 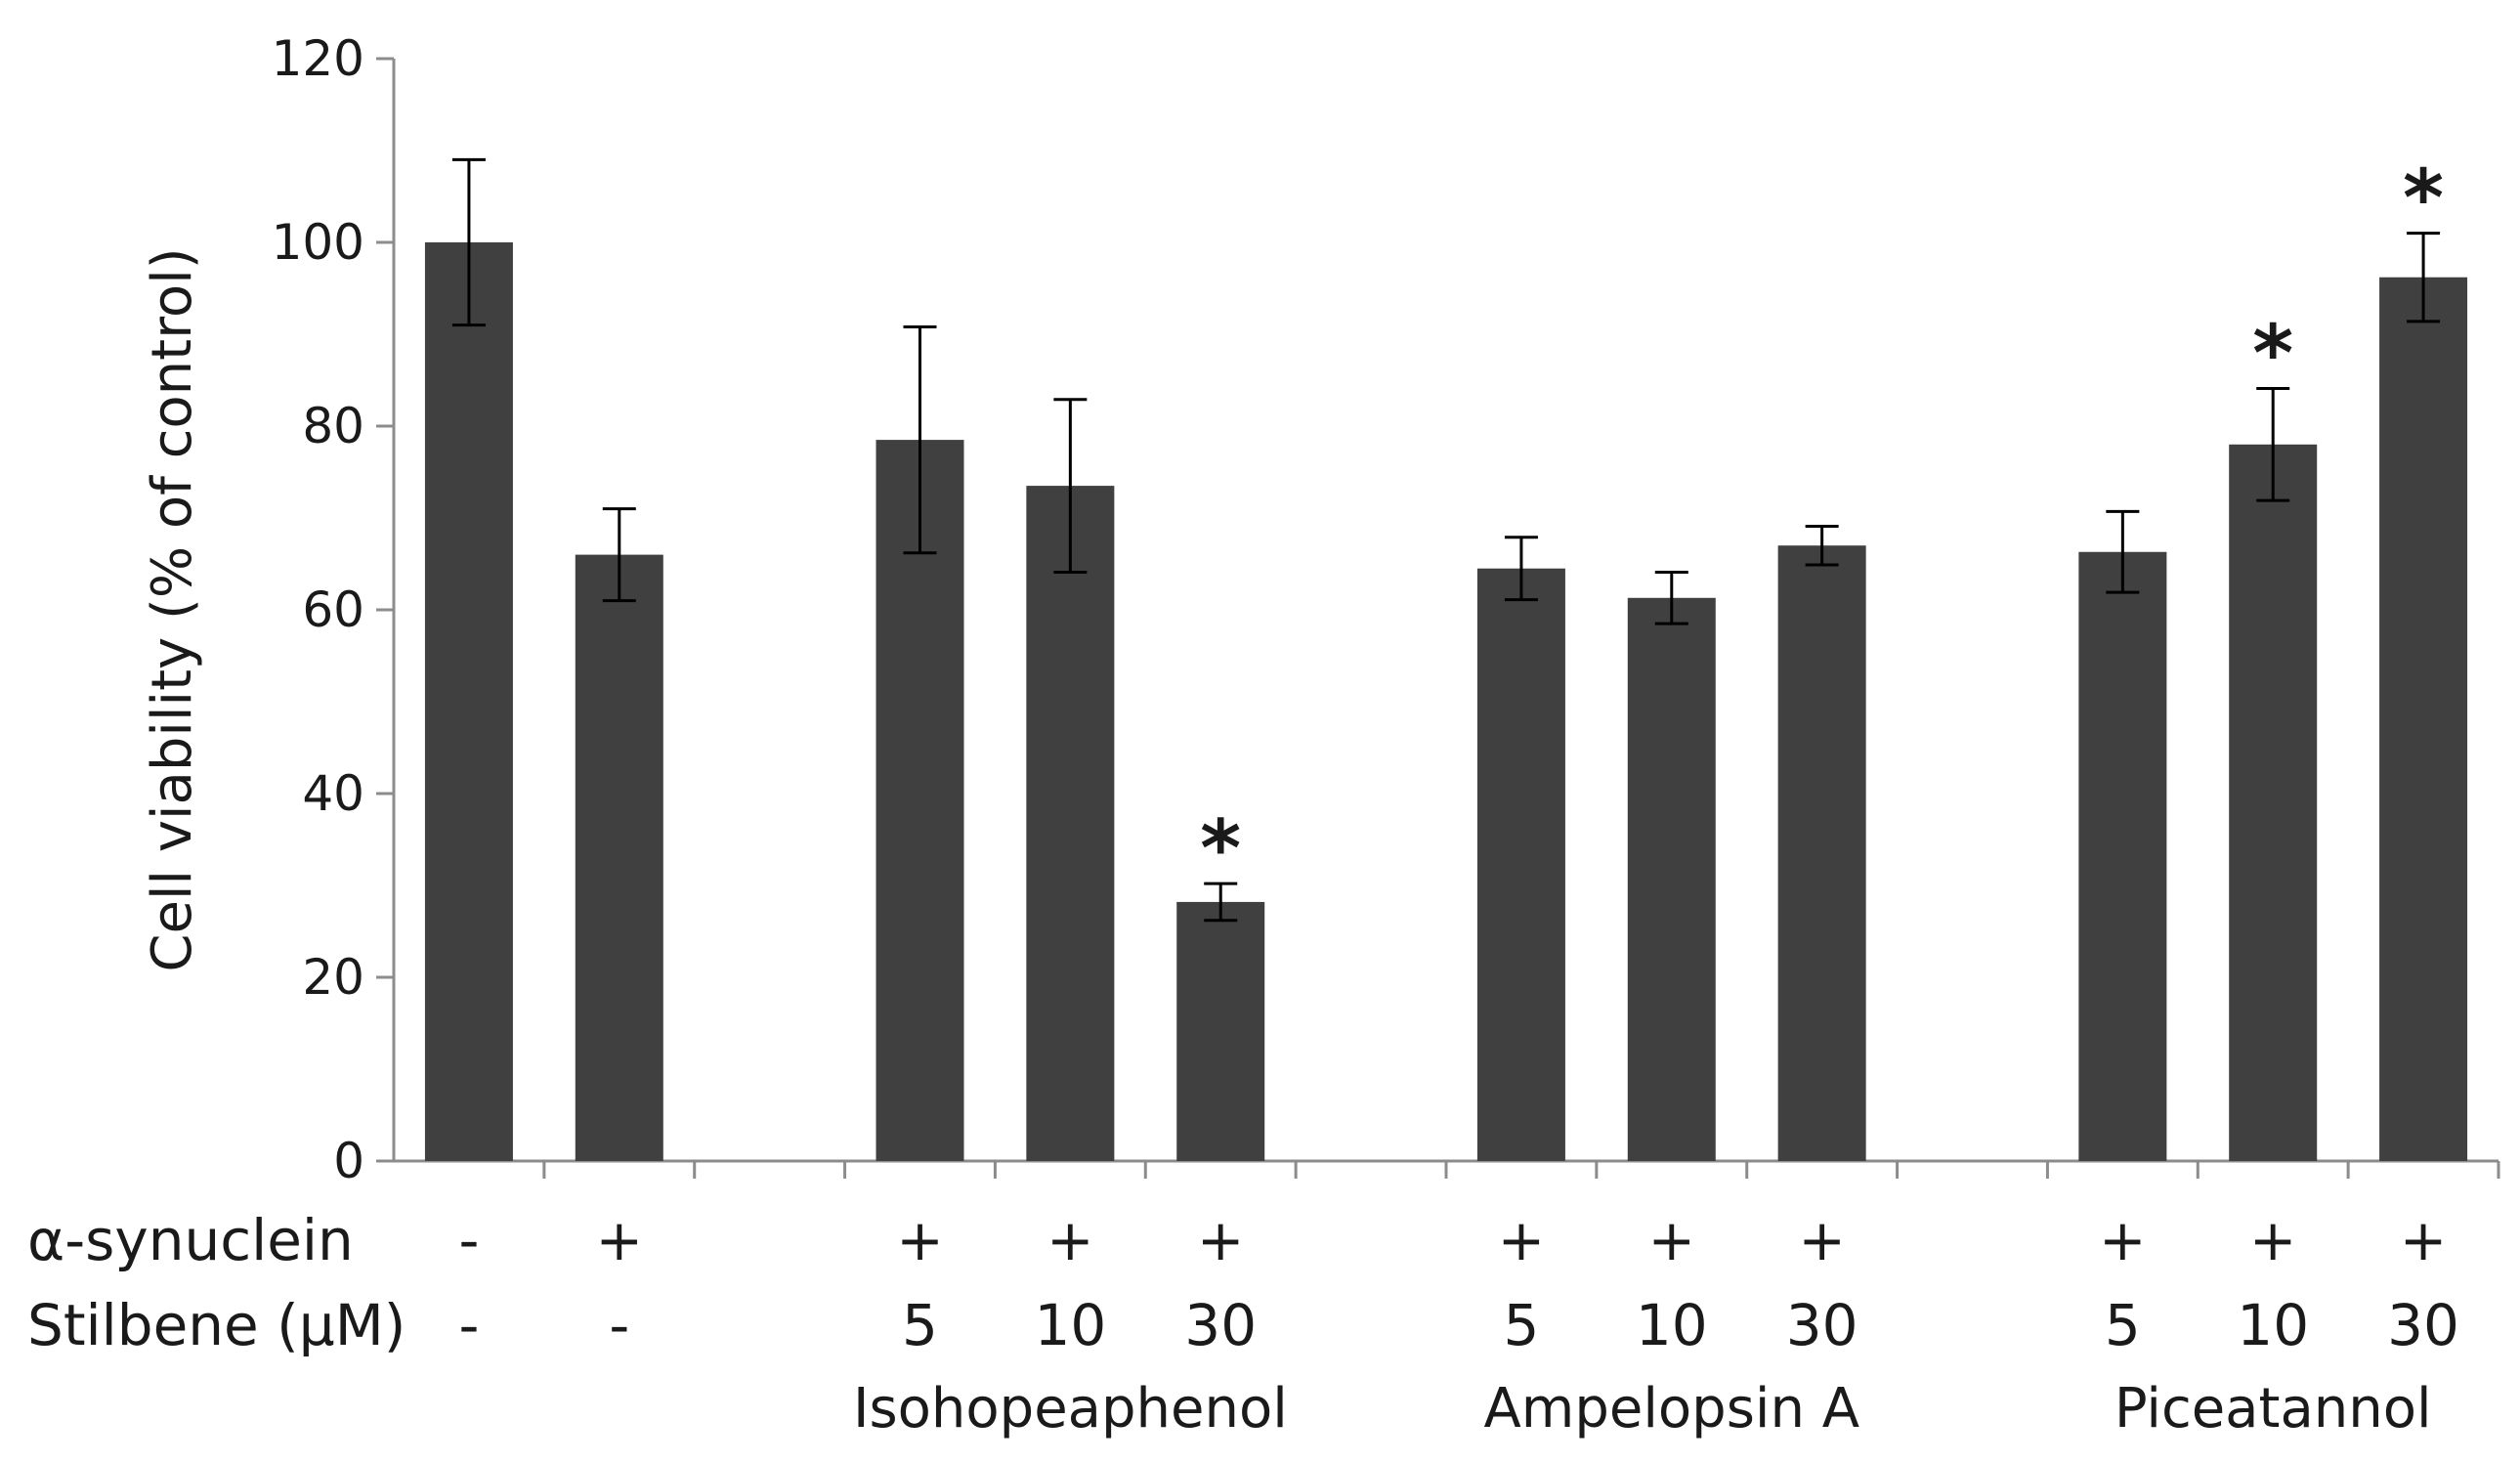 What do you see at coordinates (468, 1240) in the screenshot?
I see `synuclein-cell: -` at bounding box center [468, 1240].